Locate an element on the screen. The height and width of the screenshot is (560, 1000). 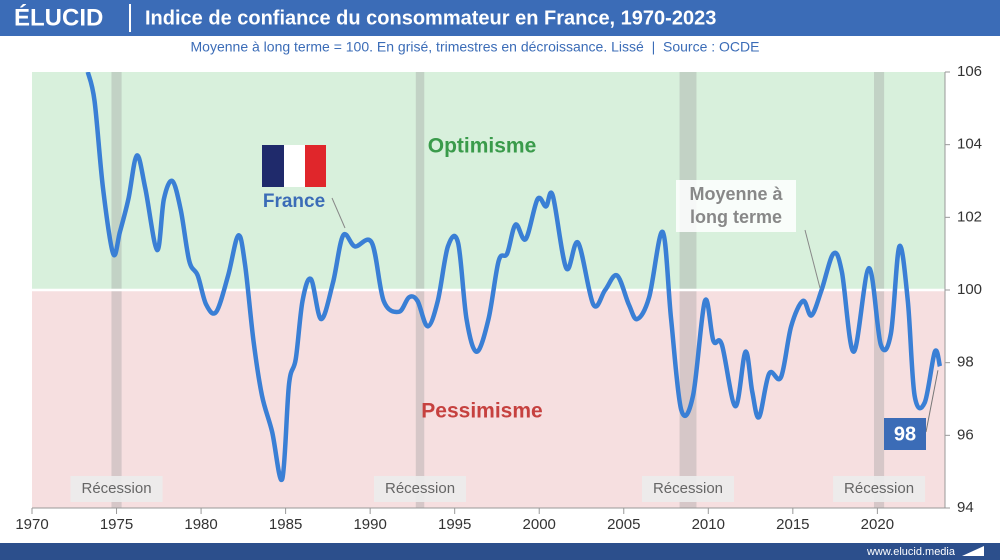
mean-label: long terme is located at coordinates (736, 217).